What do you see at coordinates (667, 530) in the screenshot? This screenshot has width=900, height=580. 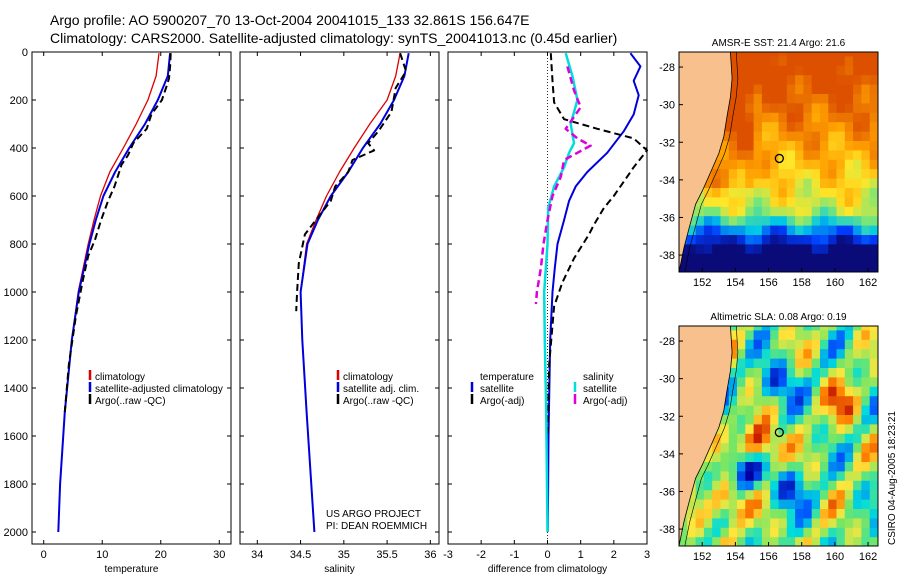 I see `sla-map-ytick-label: -38` at bounding box center [667, 530].